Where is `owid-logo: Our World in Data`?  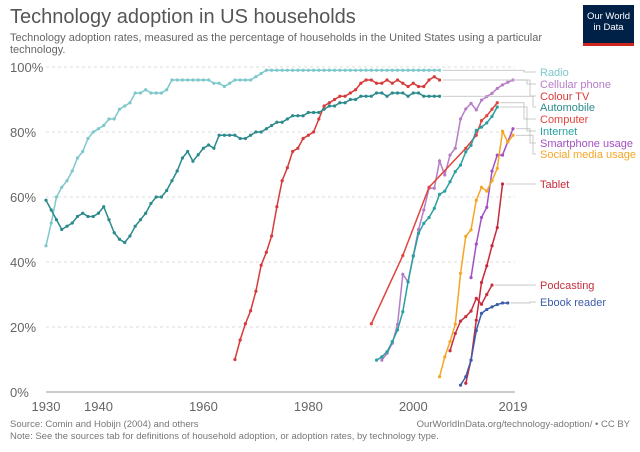
owid-logo: Our World in Data is located at coordinates (608, 25).